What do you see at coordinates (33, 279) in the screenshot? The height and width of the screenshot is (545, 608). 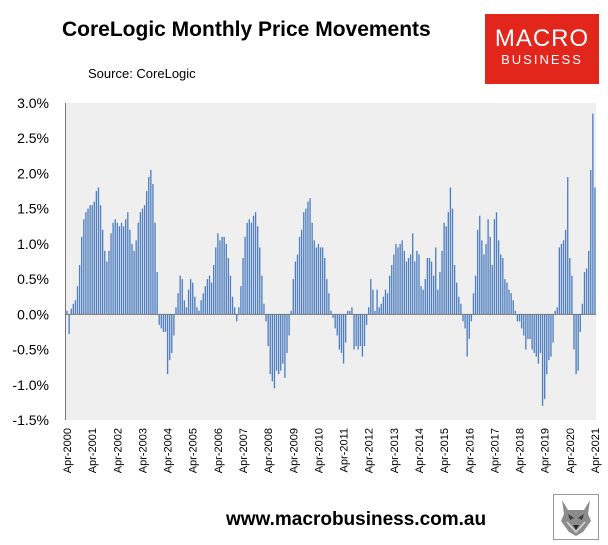 I see `y-tick-label: 0.5%` at bounding box center [33, 279].